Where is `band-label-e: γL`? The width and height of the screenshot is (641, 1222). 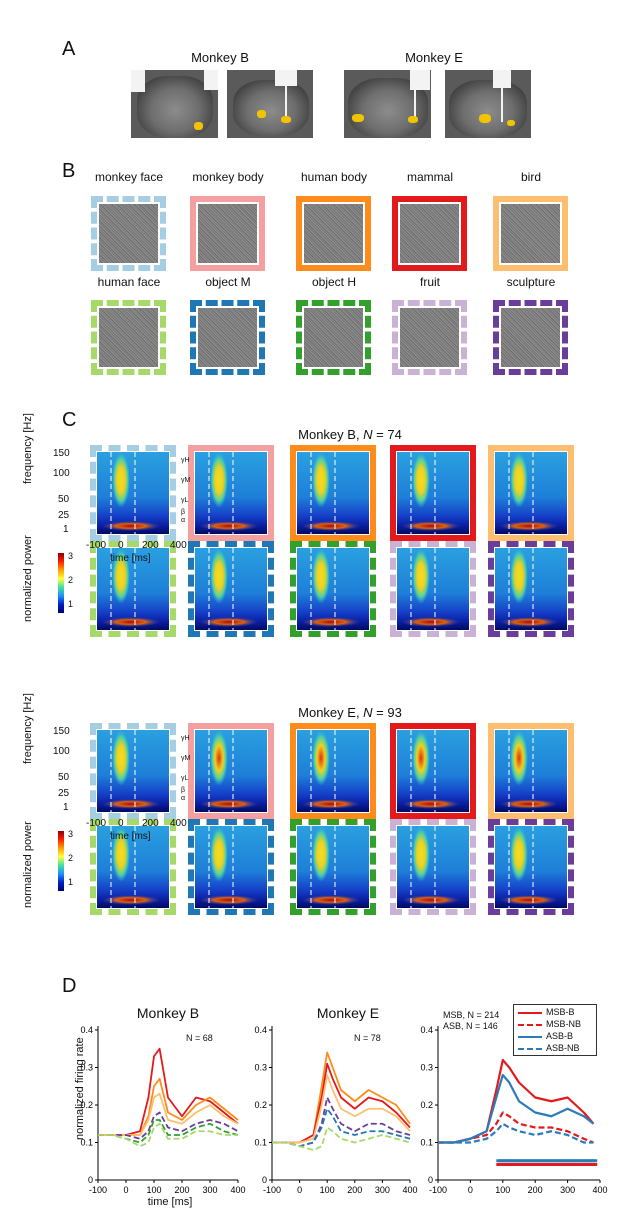 band-label-e: γL is located at coordinates (185, 778).